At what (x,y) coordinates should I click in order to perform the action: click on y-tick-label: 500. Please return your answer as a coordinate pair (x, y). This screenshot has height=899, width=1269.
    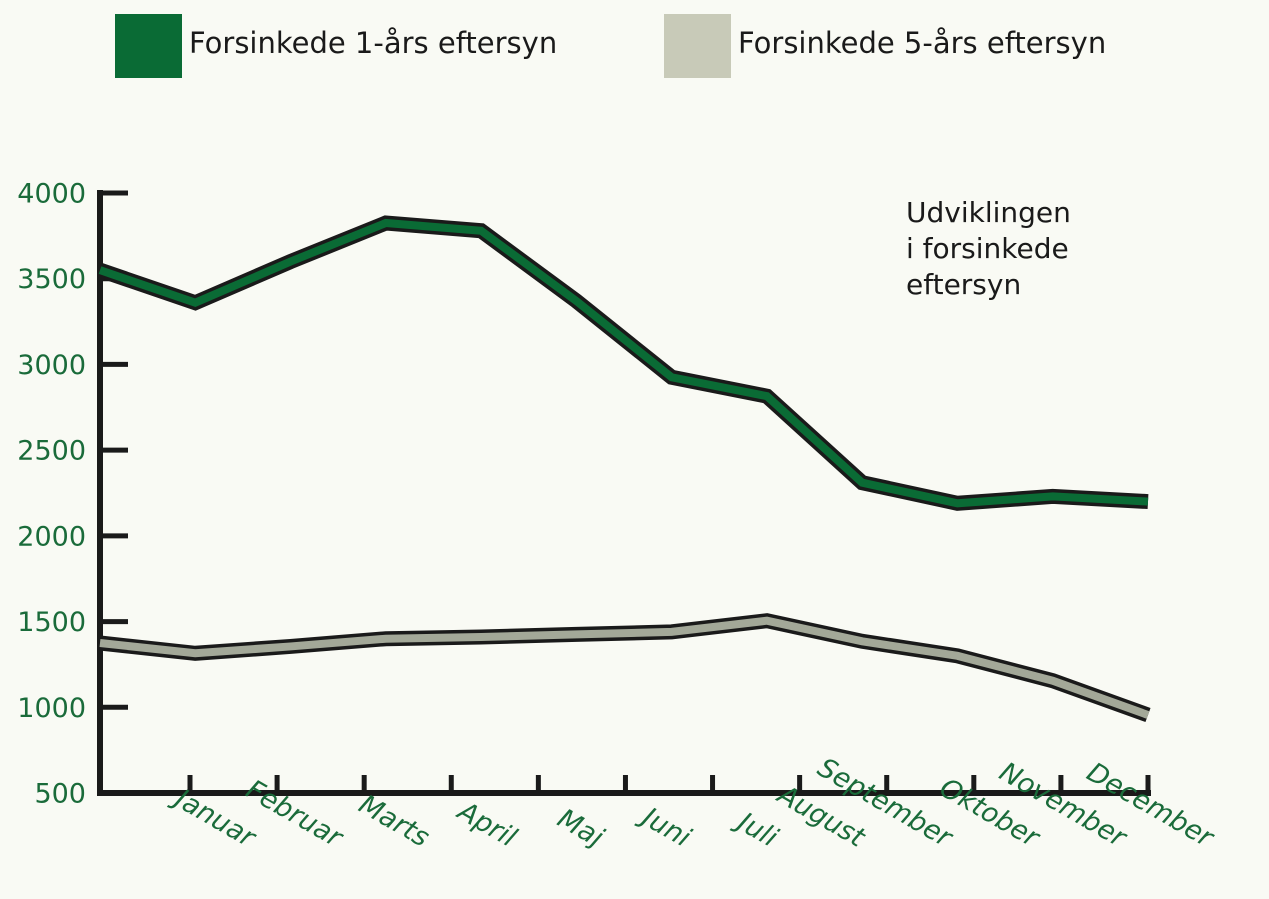
    Looking at the image, I should click on (60, 794).